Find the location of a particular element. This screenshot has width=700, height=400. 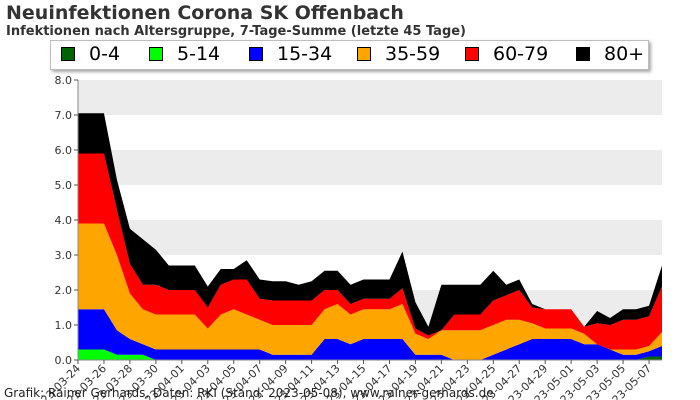

y-tick-label: 3.0 is located at coordinates (64, 255).